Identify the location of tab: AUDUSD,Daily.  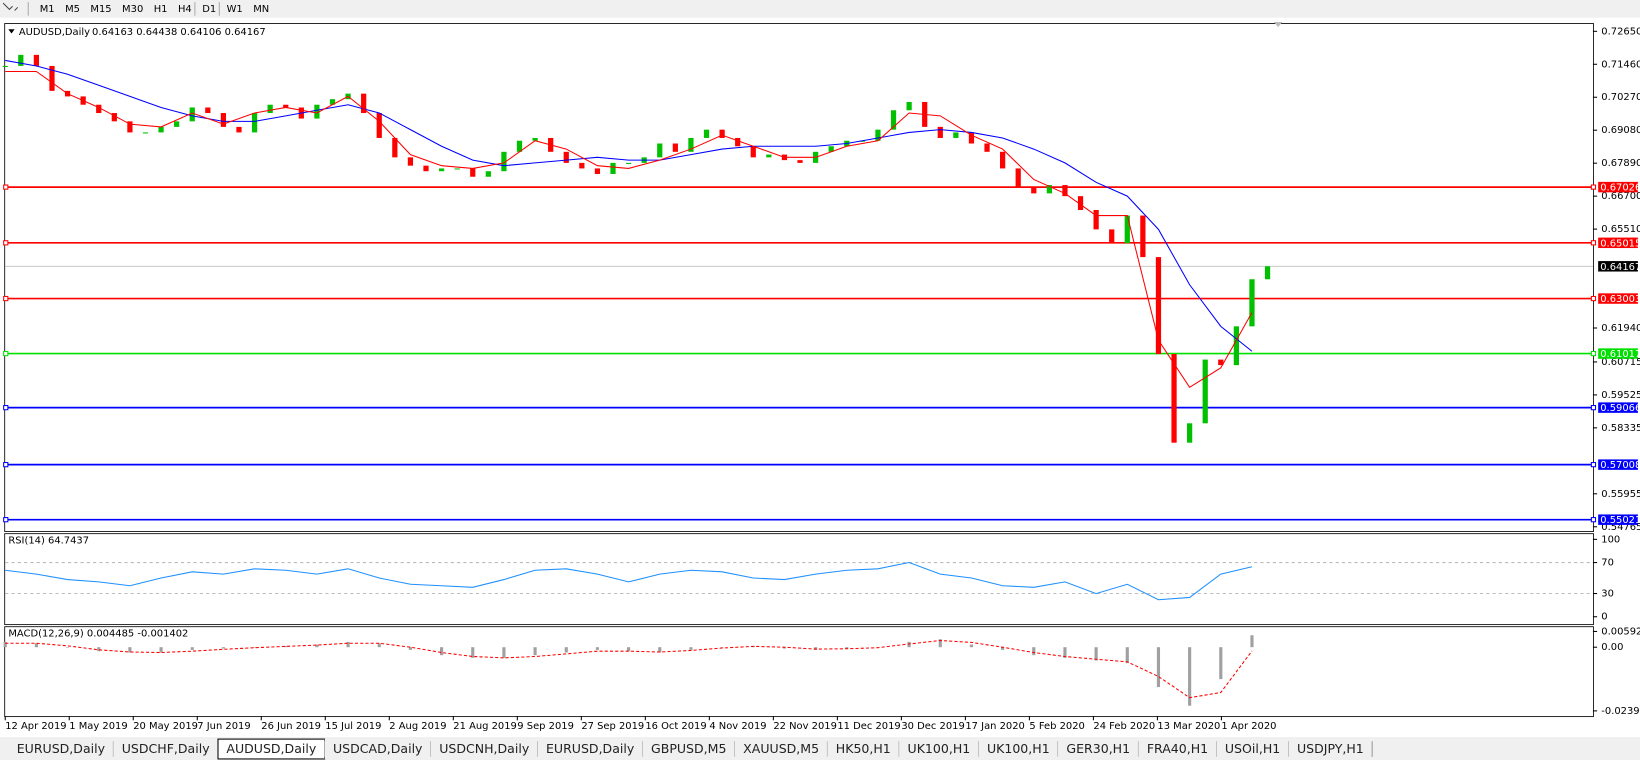
(271, 749).